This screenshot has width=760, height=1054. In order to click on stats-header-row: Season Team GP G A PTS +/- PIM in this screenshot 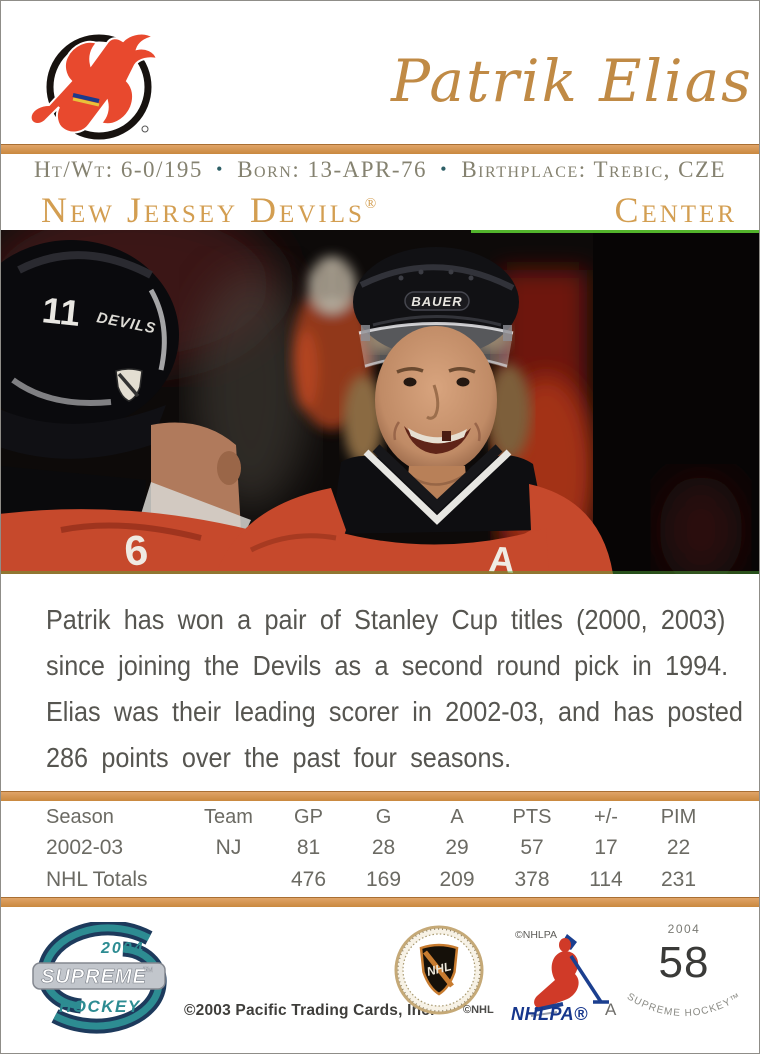, I will do `click(380, 817)`.